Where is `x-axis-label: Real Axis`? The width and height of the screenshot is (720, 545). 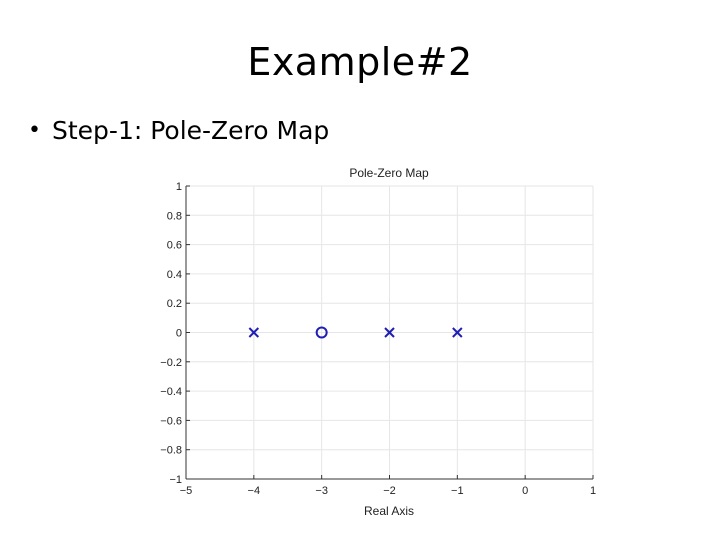
x-axis-label: Real Axis is located at coordinates (389, 511).